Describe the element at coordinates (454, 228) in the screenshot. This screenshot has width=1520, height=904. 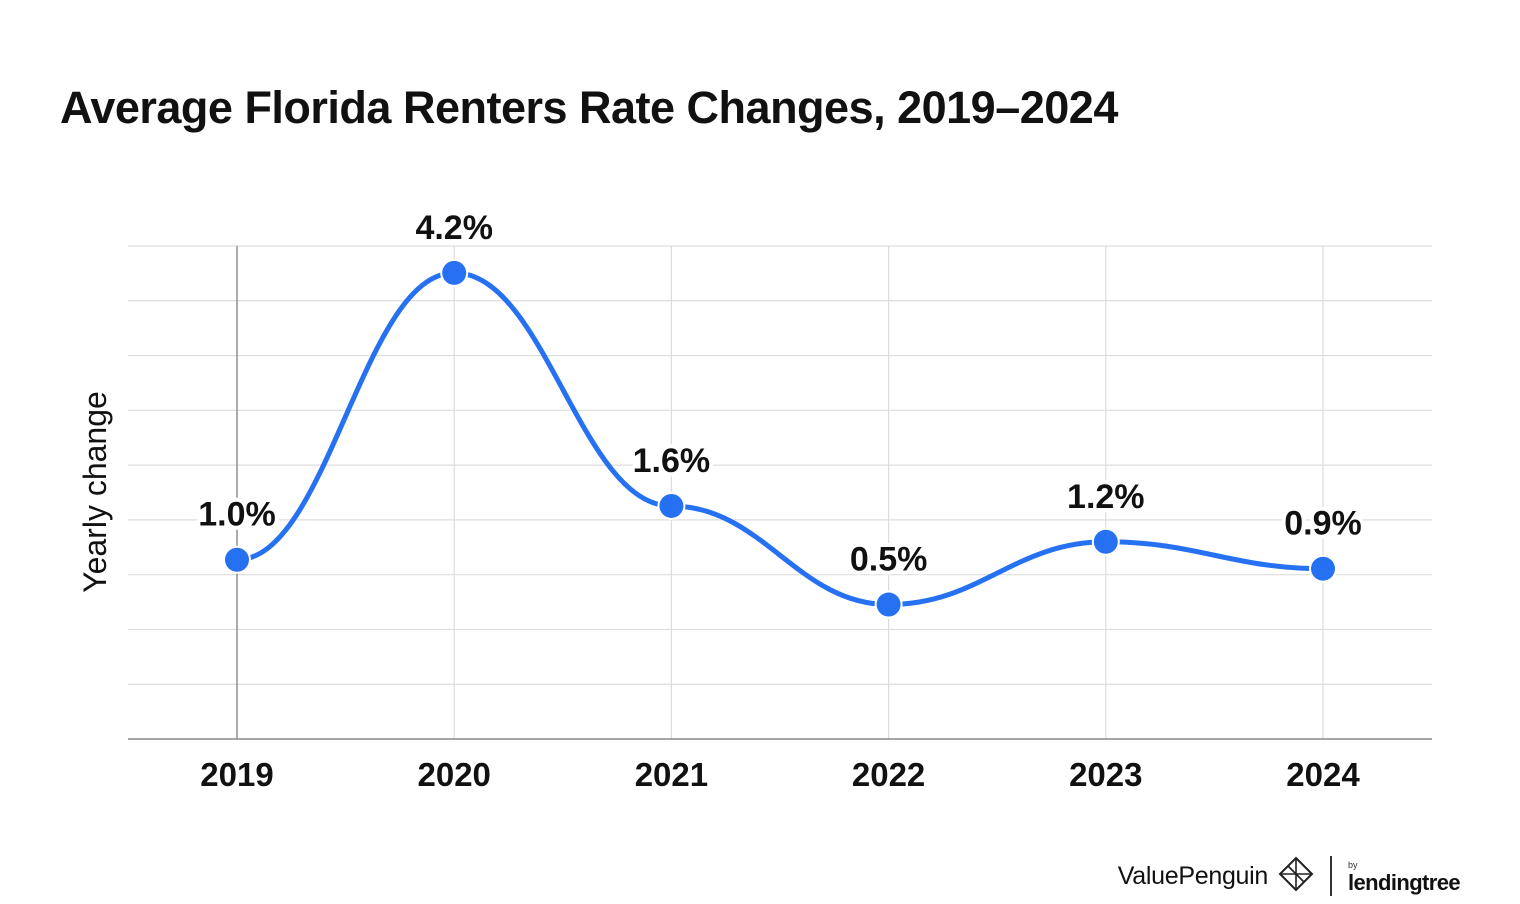
I see `data-label: 4.2%` at that location.